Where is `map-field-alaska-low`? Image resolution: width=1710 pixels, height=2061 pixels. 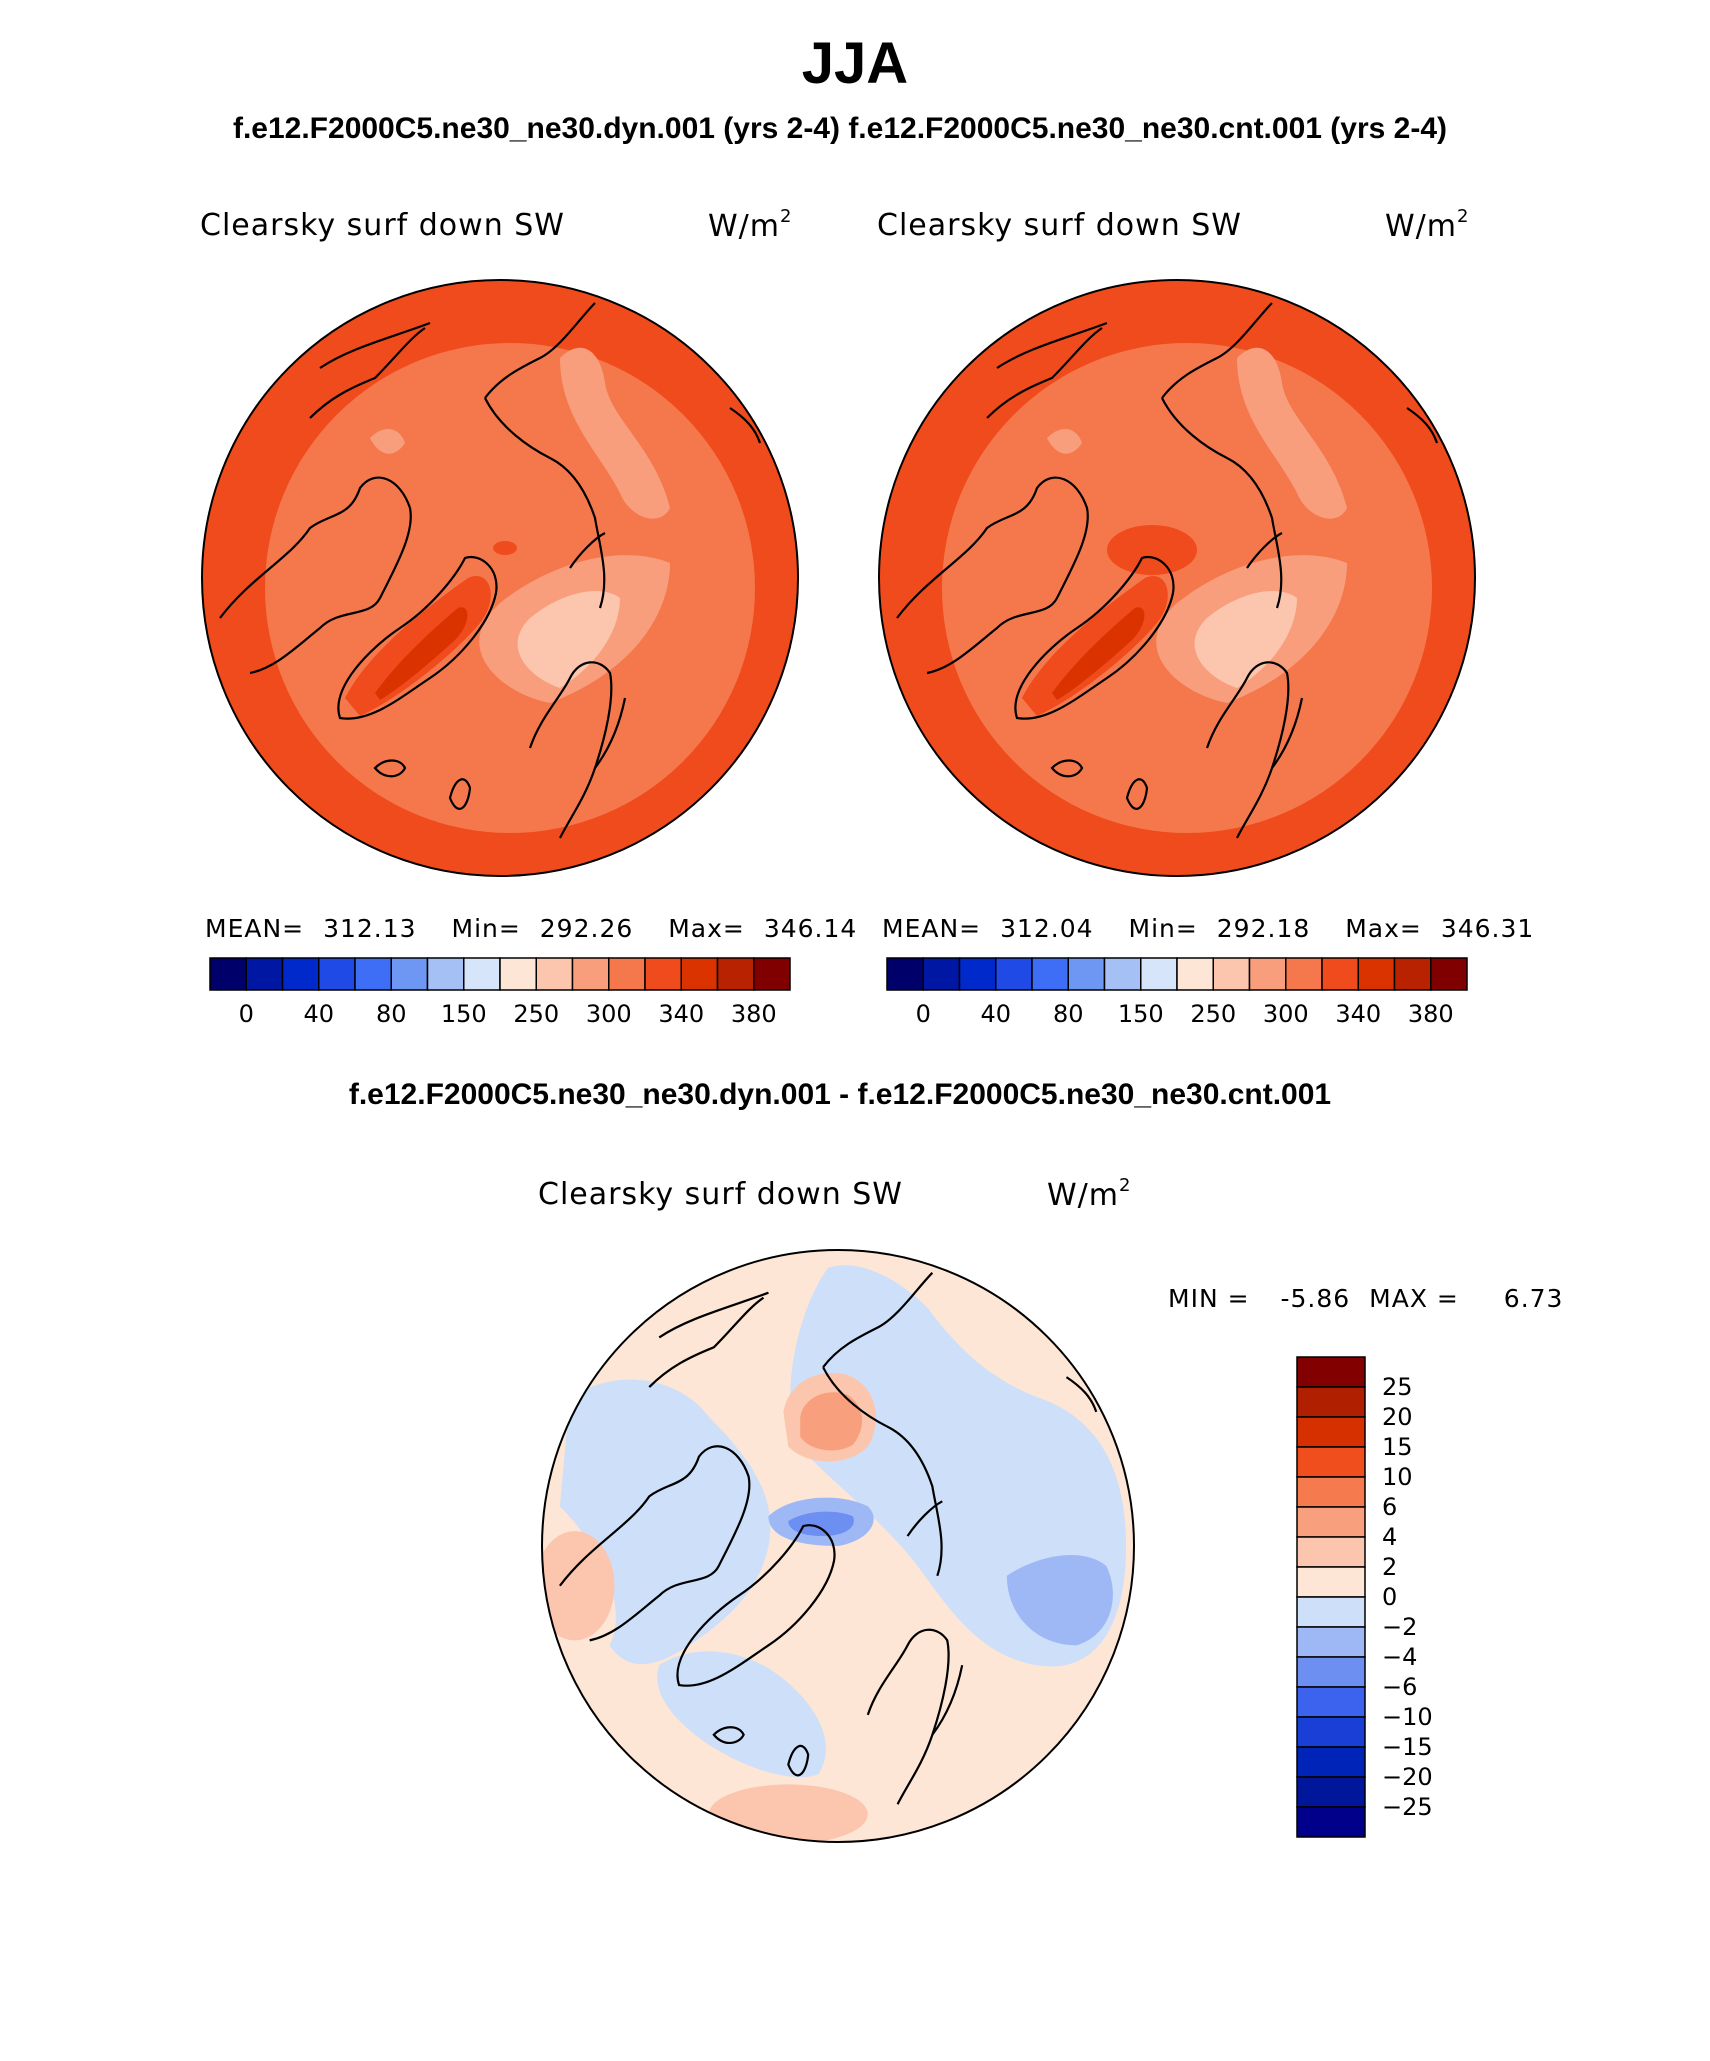 map-field-alaska-low is located at coordinates (1064, 441).